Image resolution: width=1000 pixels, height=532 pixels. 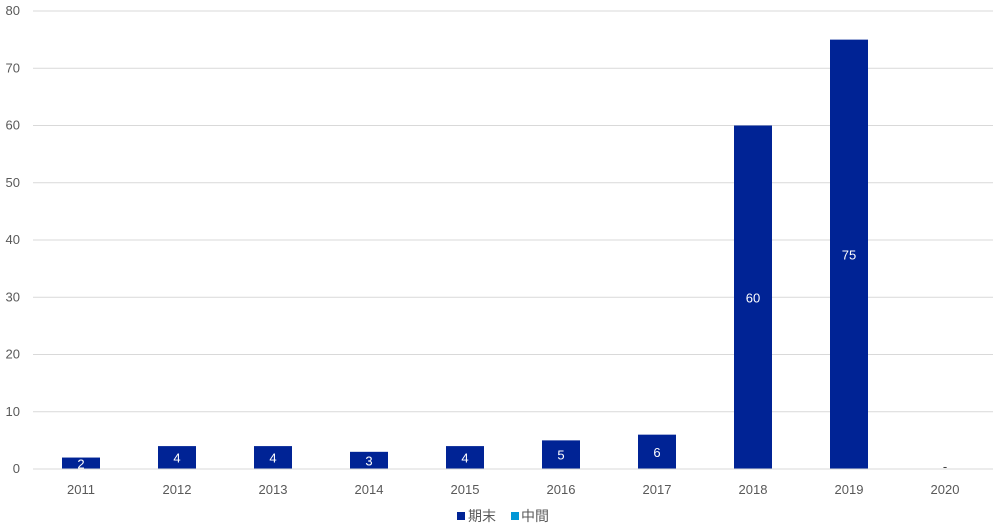 What do you see at coordinates (13, 67) in the screenshot?
I see `y-tick-label: 70` at bounding box center [13, 67].